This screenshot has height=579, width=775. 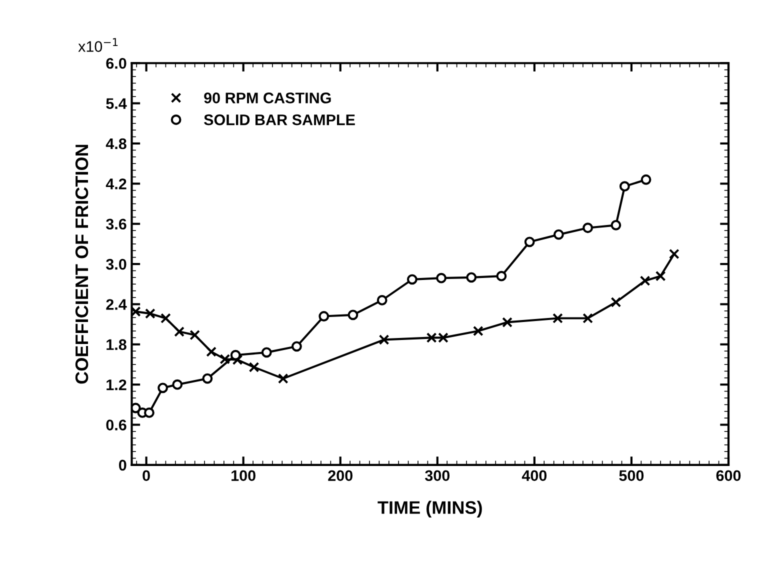 I want to click on y-tick-label: 0, so click(x=122, y=465).